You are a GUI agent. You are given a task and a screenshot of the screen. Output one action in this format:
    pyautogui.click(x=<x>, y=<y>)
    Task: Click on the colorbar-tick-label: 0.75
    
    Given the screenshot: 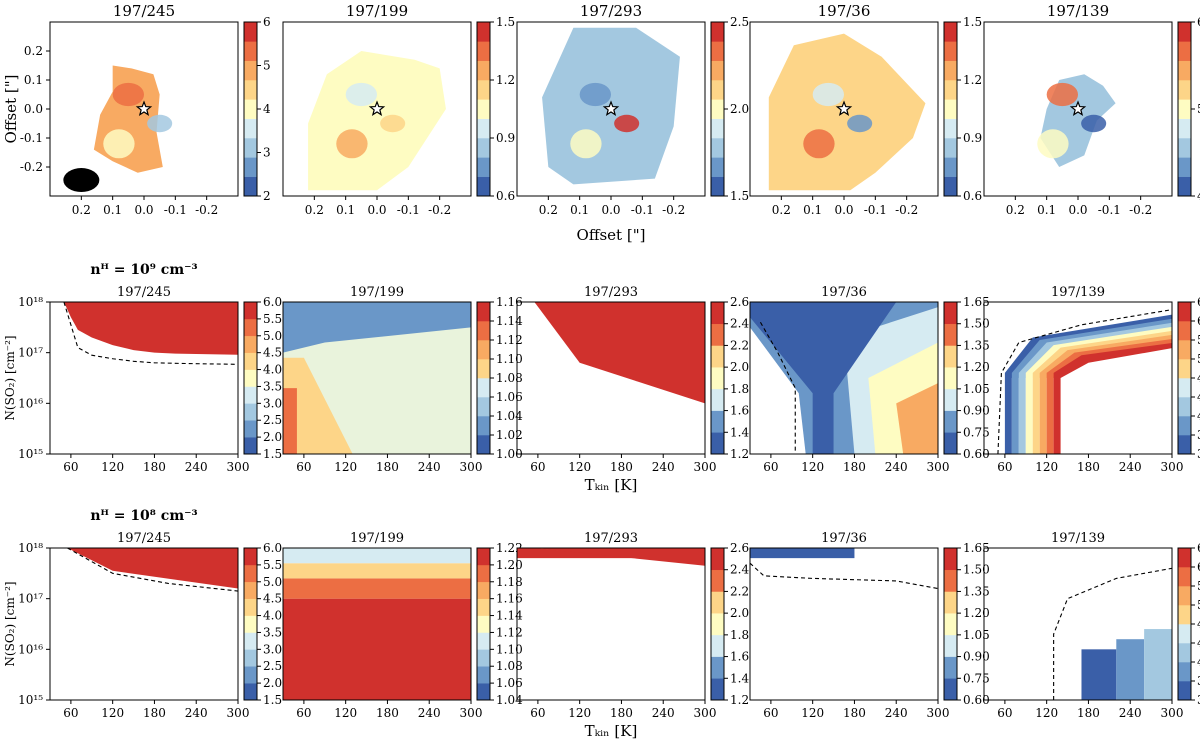 What is the action you would take?
    pyautogui.click(x=976, y=678)
    